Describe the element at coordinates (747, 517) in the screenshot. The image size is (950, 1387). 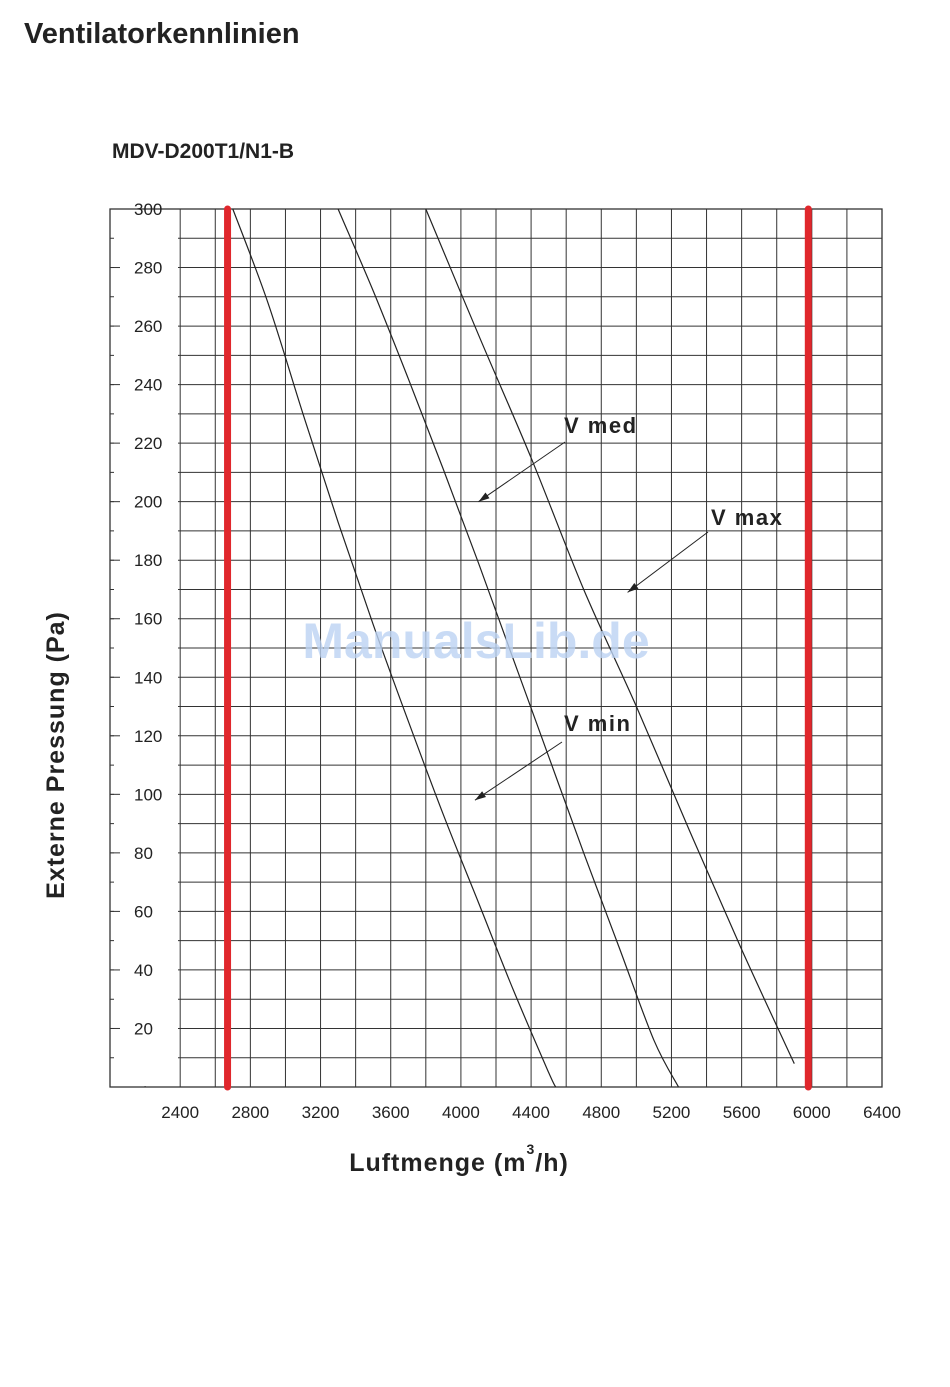
I see `annotation-label: V max` at that location.